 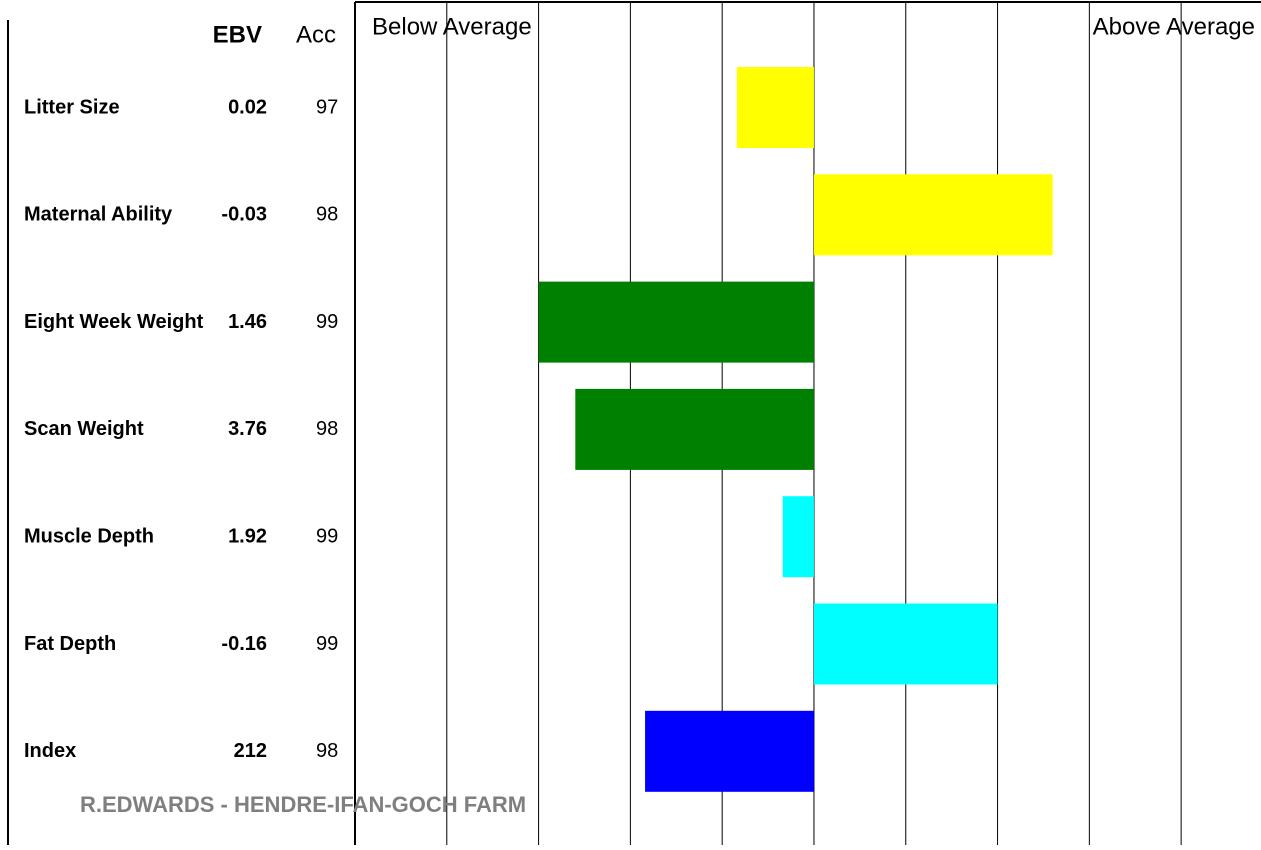 I want to click on trait-label: Index, so click(x=50, y=751).